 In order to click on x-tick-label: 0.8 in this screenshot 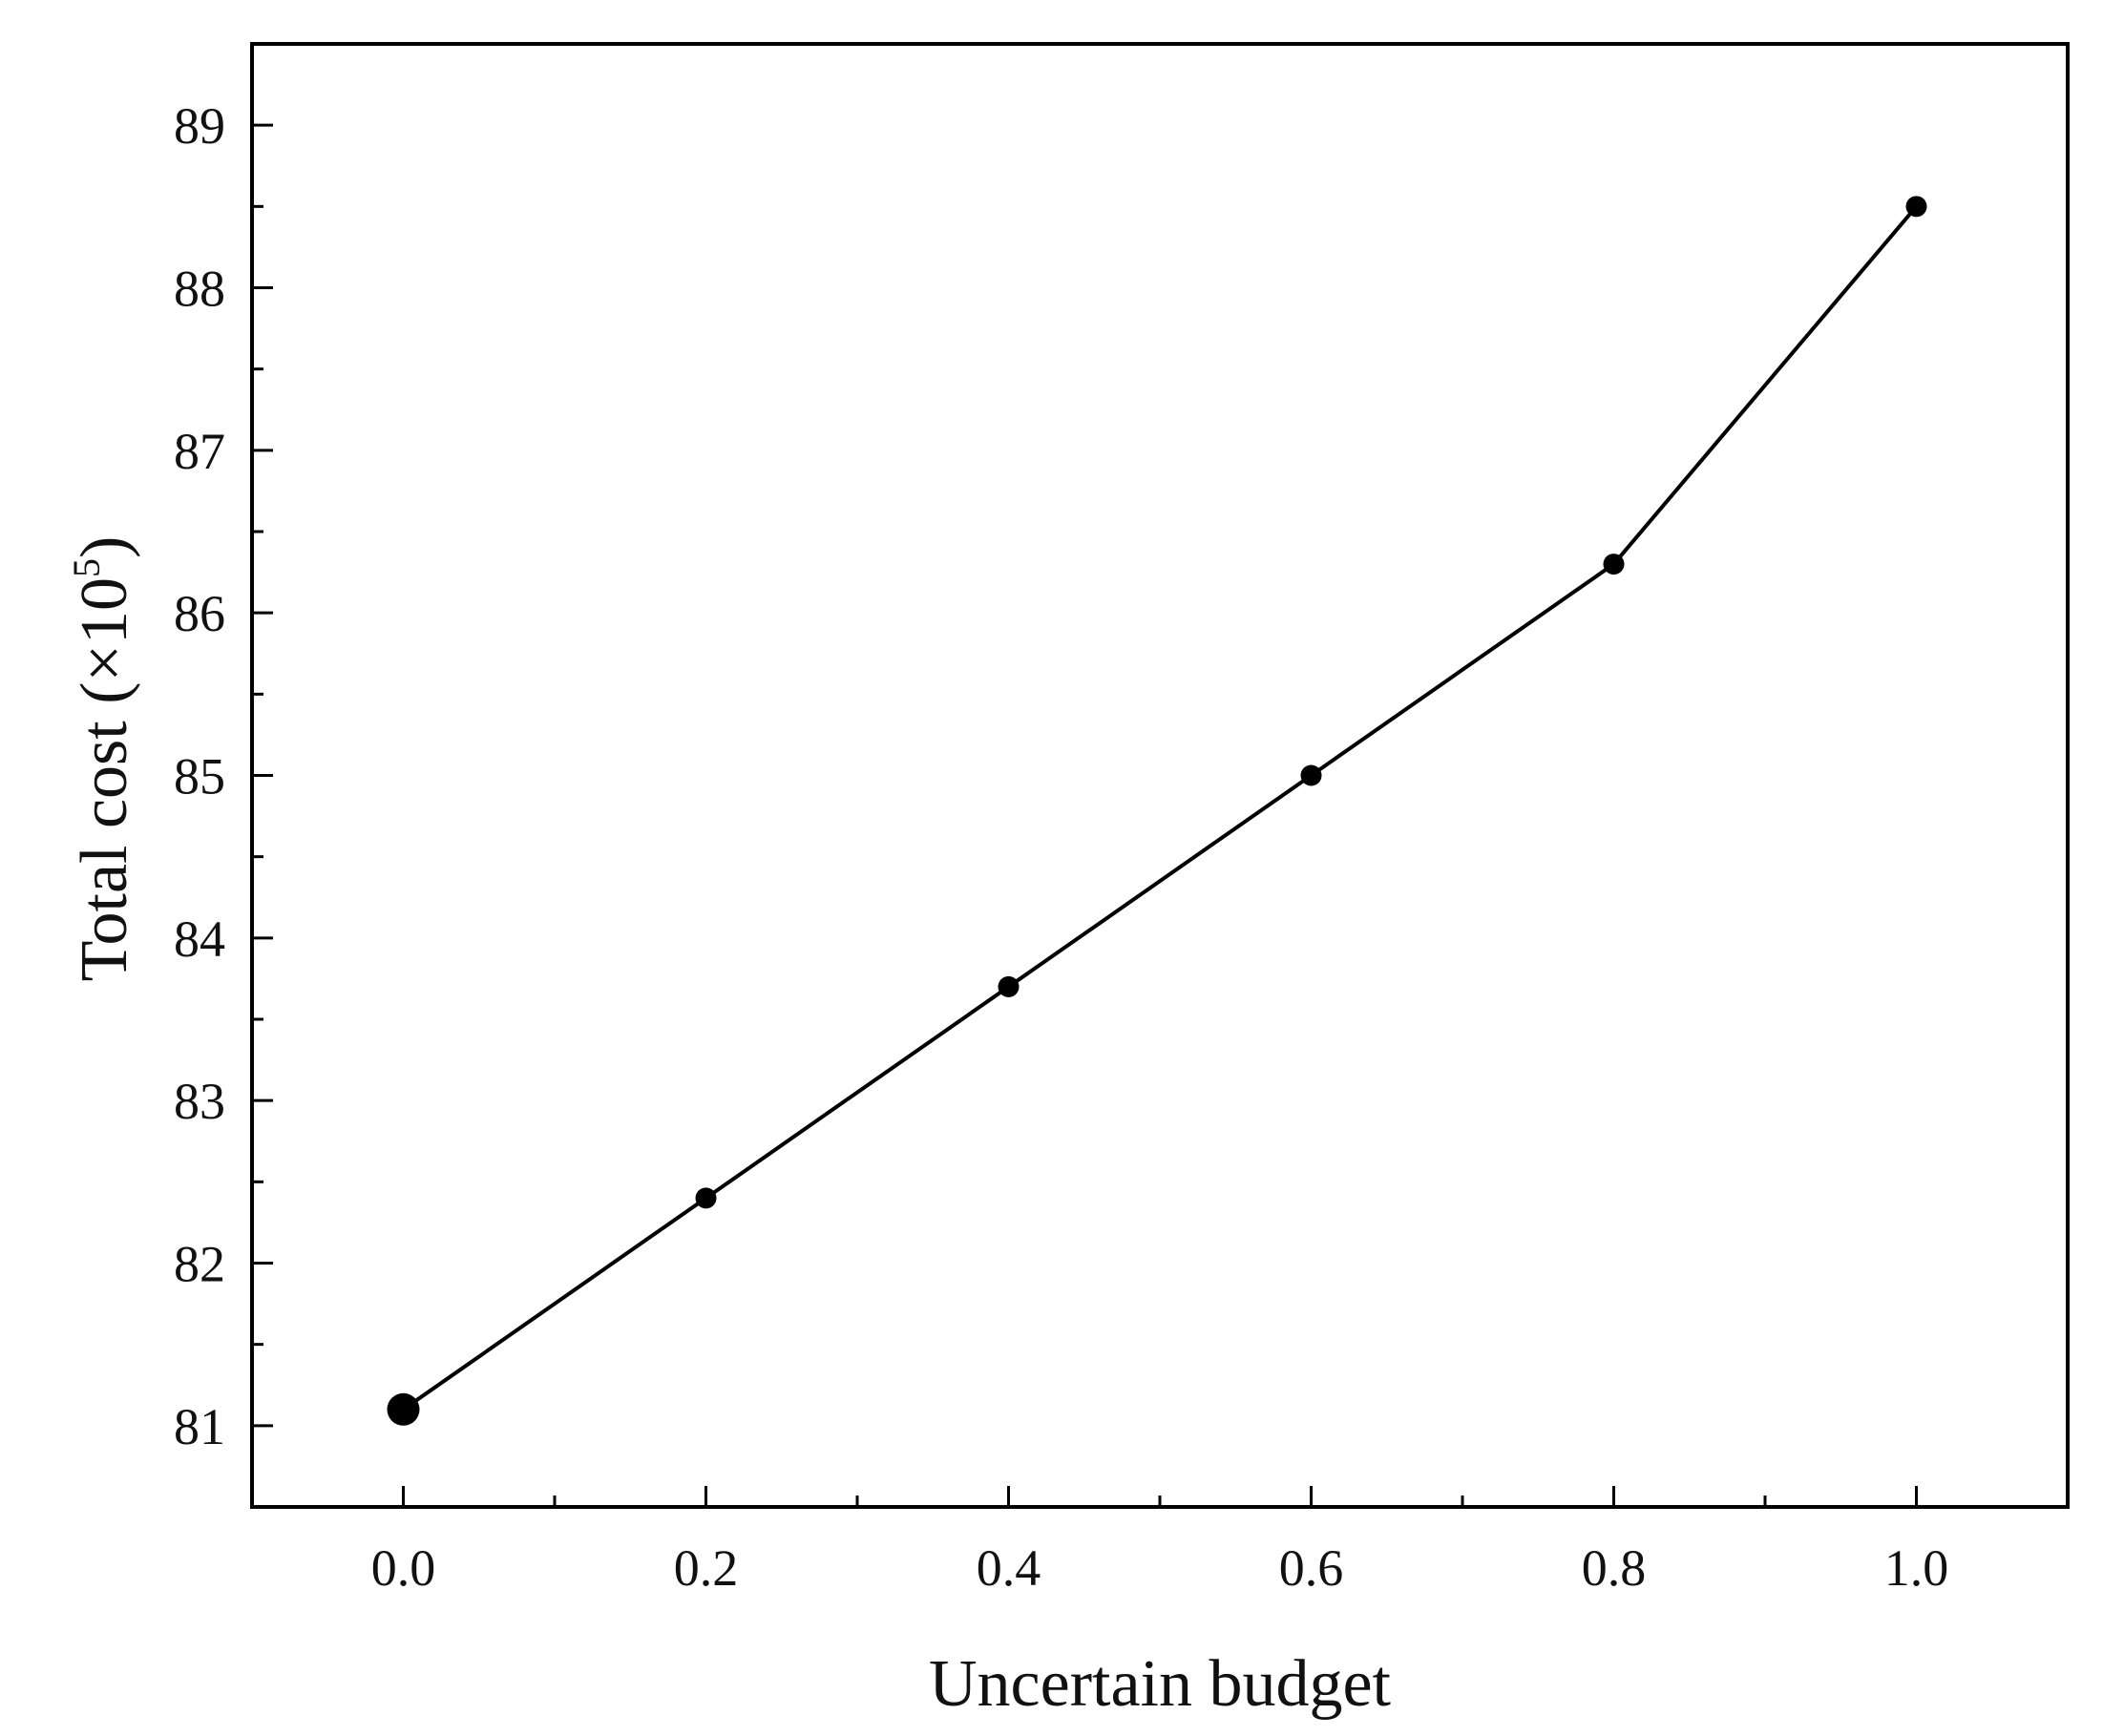, I will do `click(1614, 1568)`.